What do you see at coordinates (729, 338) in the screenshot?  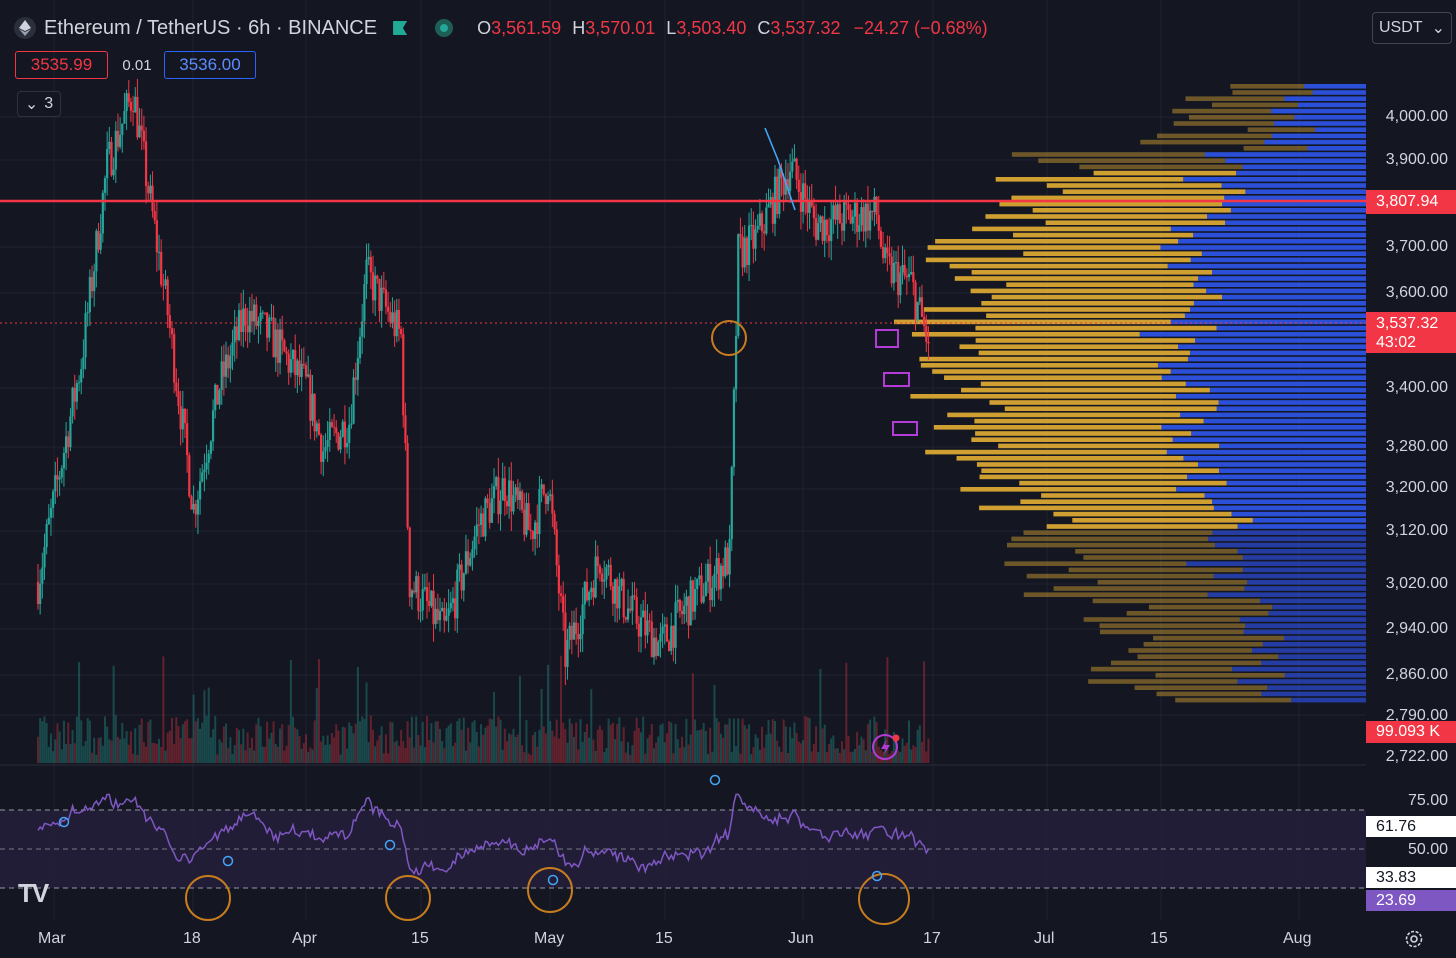 I see `annotation-circle` at bounding box center [729, 338].